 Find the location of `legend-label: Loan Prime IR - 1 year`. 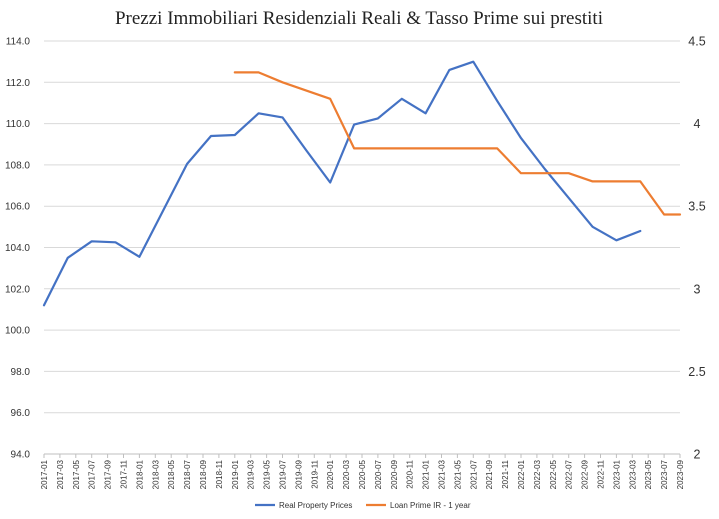

legend-label: Loan Prime IR - 1 year is located at coordinates (430, 505).